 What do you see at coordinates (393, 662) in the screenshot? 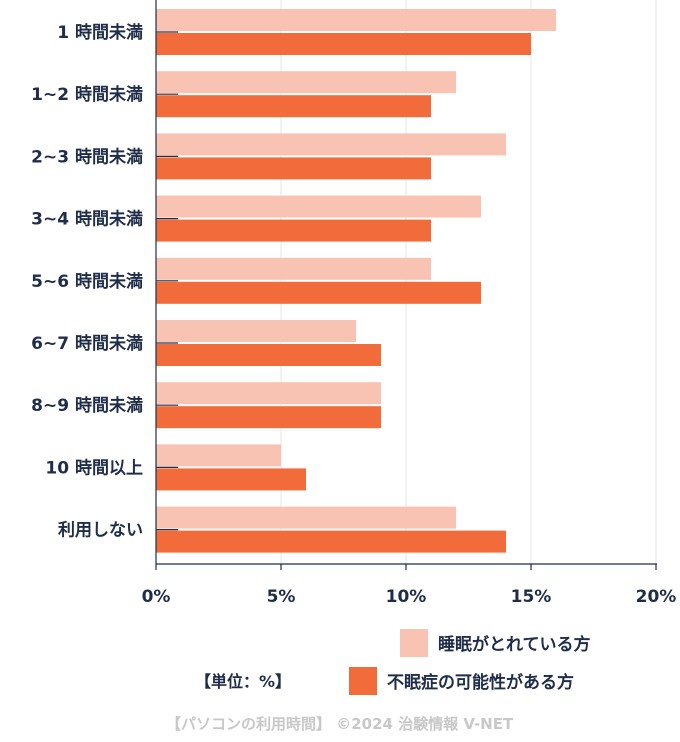
I see `legend: 睡眠がとれている方 【単位：%】 不眠症の可能性がある方` at bounding box center [393, 662].